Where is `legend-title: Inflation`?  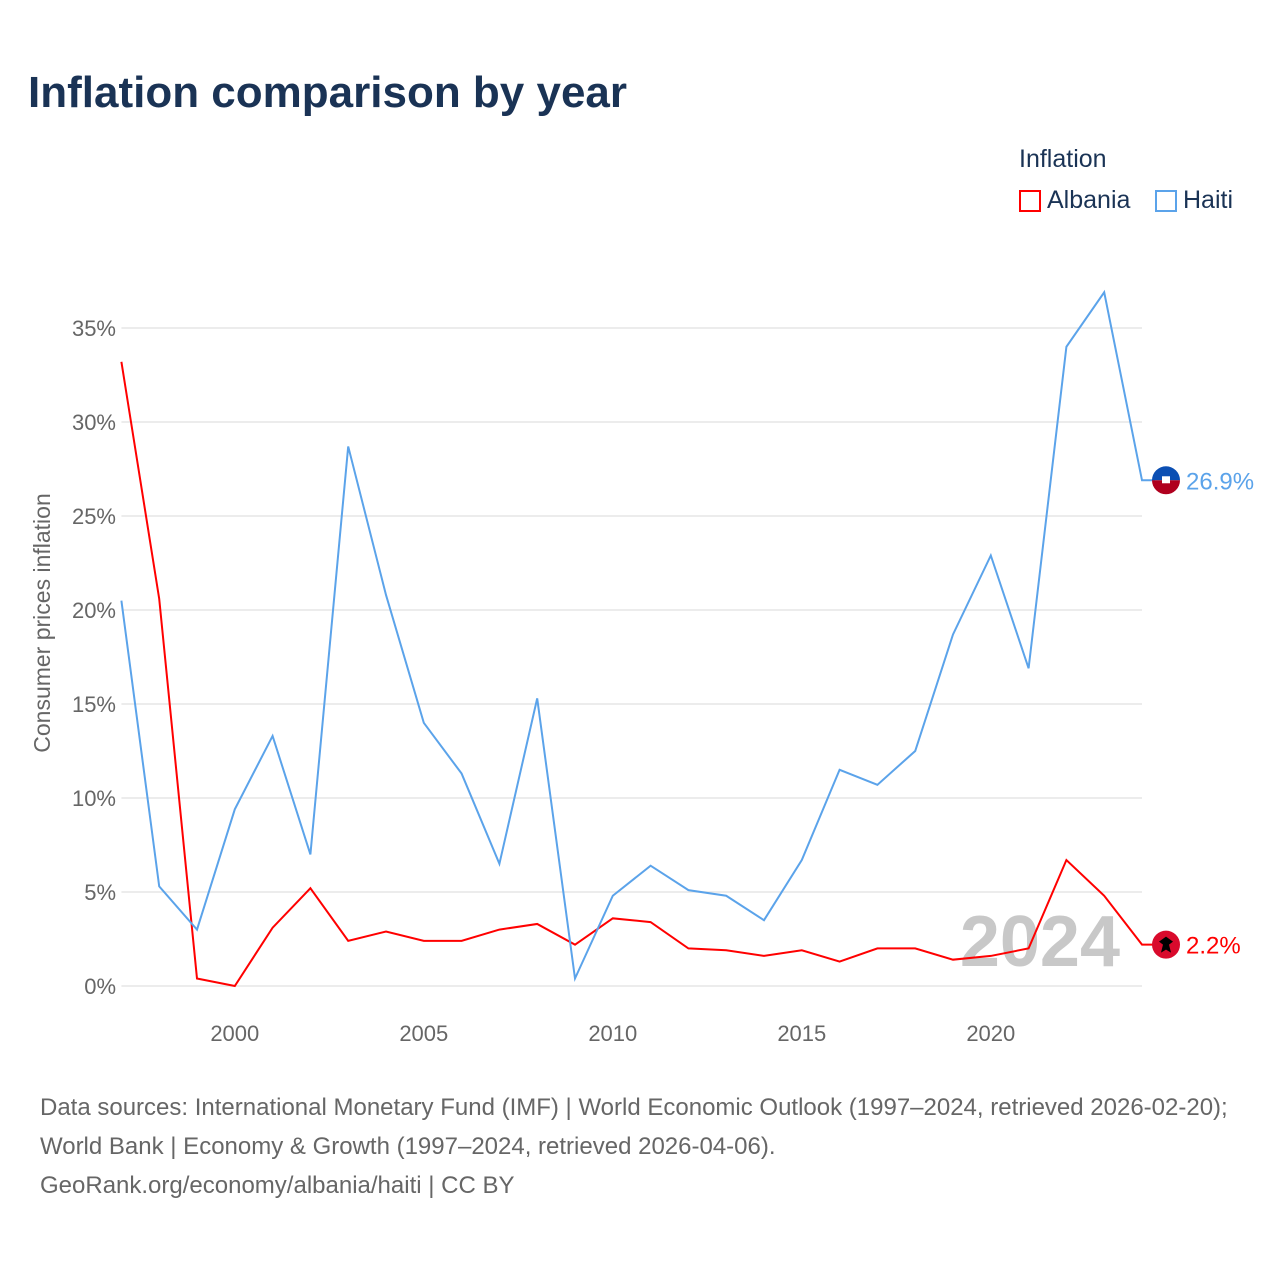
legend-title: Inflation is located at coordinates (1063, 159).